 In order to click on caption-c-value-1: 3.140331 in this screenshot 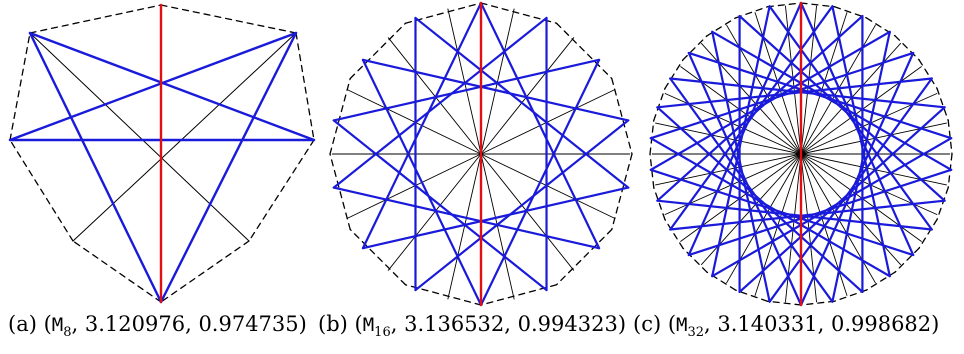, I will do `click(767, 324)`.